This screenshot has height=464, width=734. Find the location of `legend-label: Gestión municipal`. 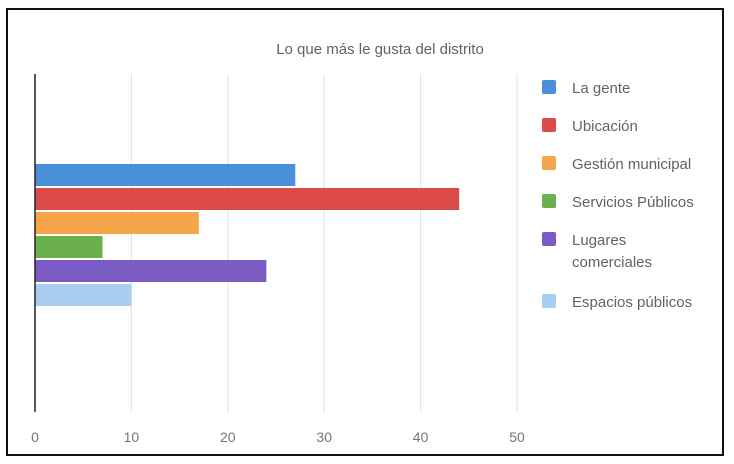

legend-label: Gestión municipal is located at coordinates (631, 164).